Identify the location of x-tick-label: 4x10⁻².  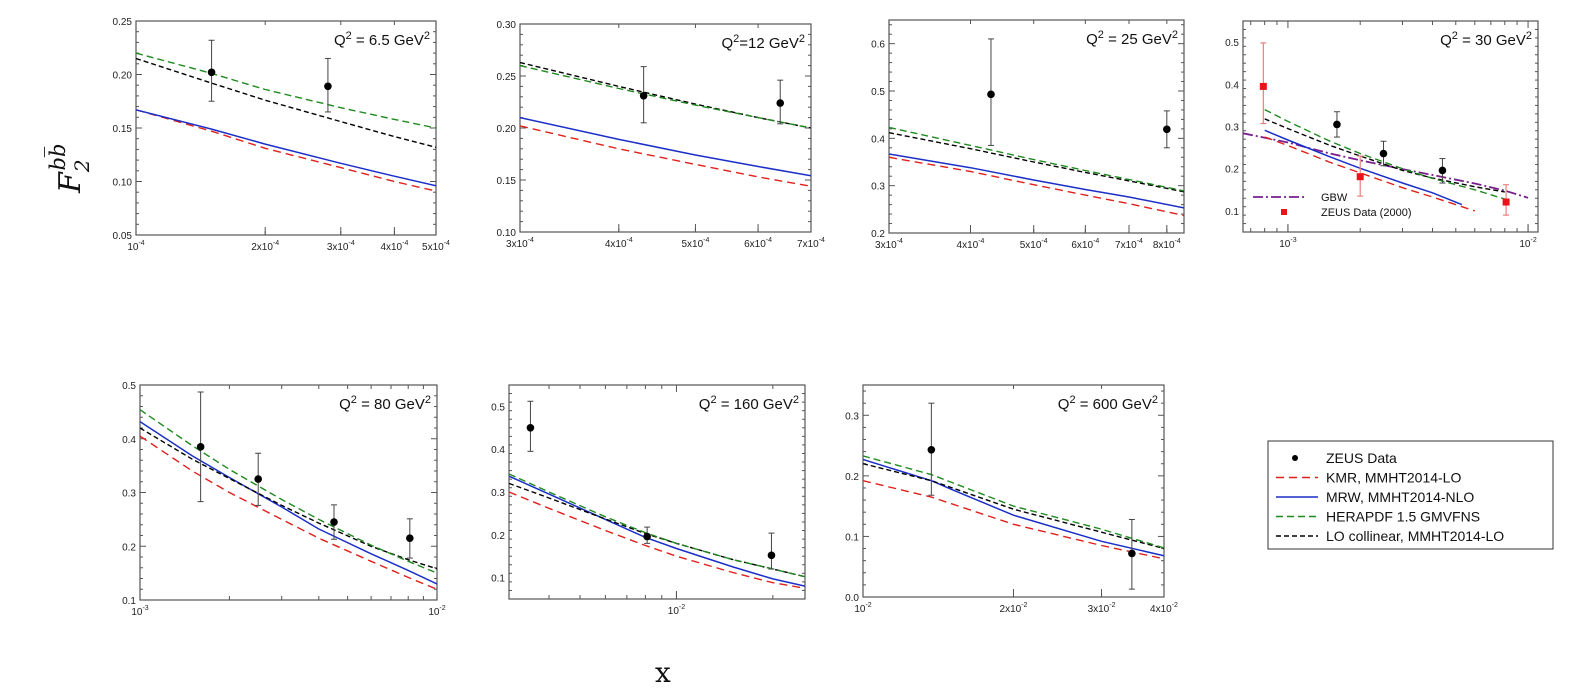
(1164, 608).